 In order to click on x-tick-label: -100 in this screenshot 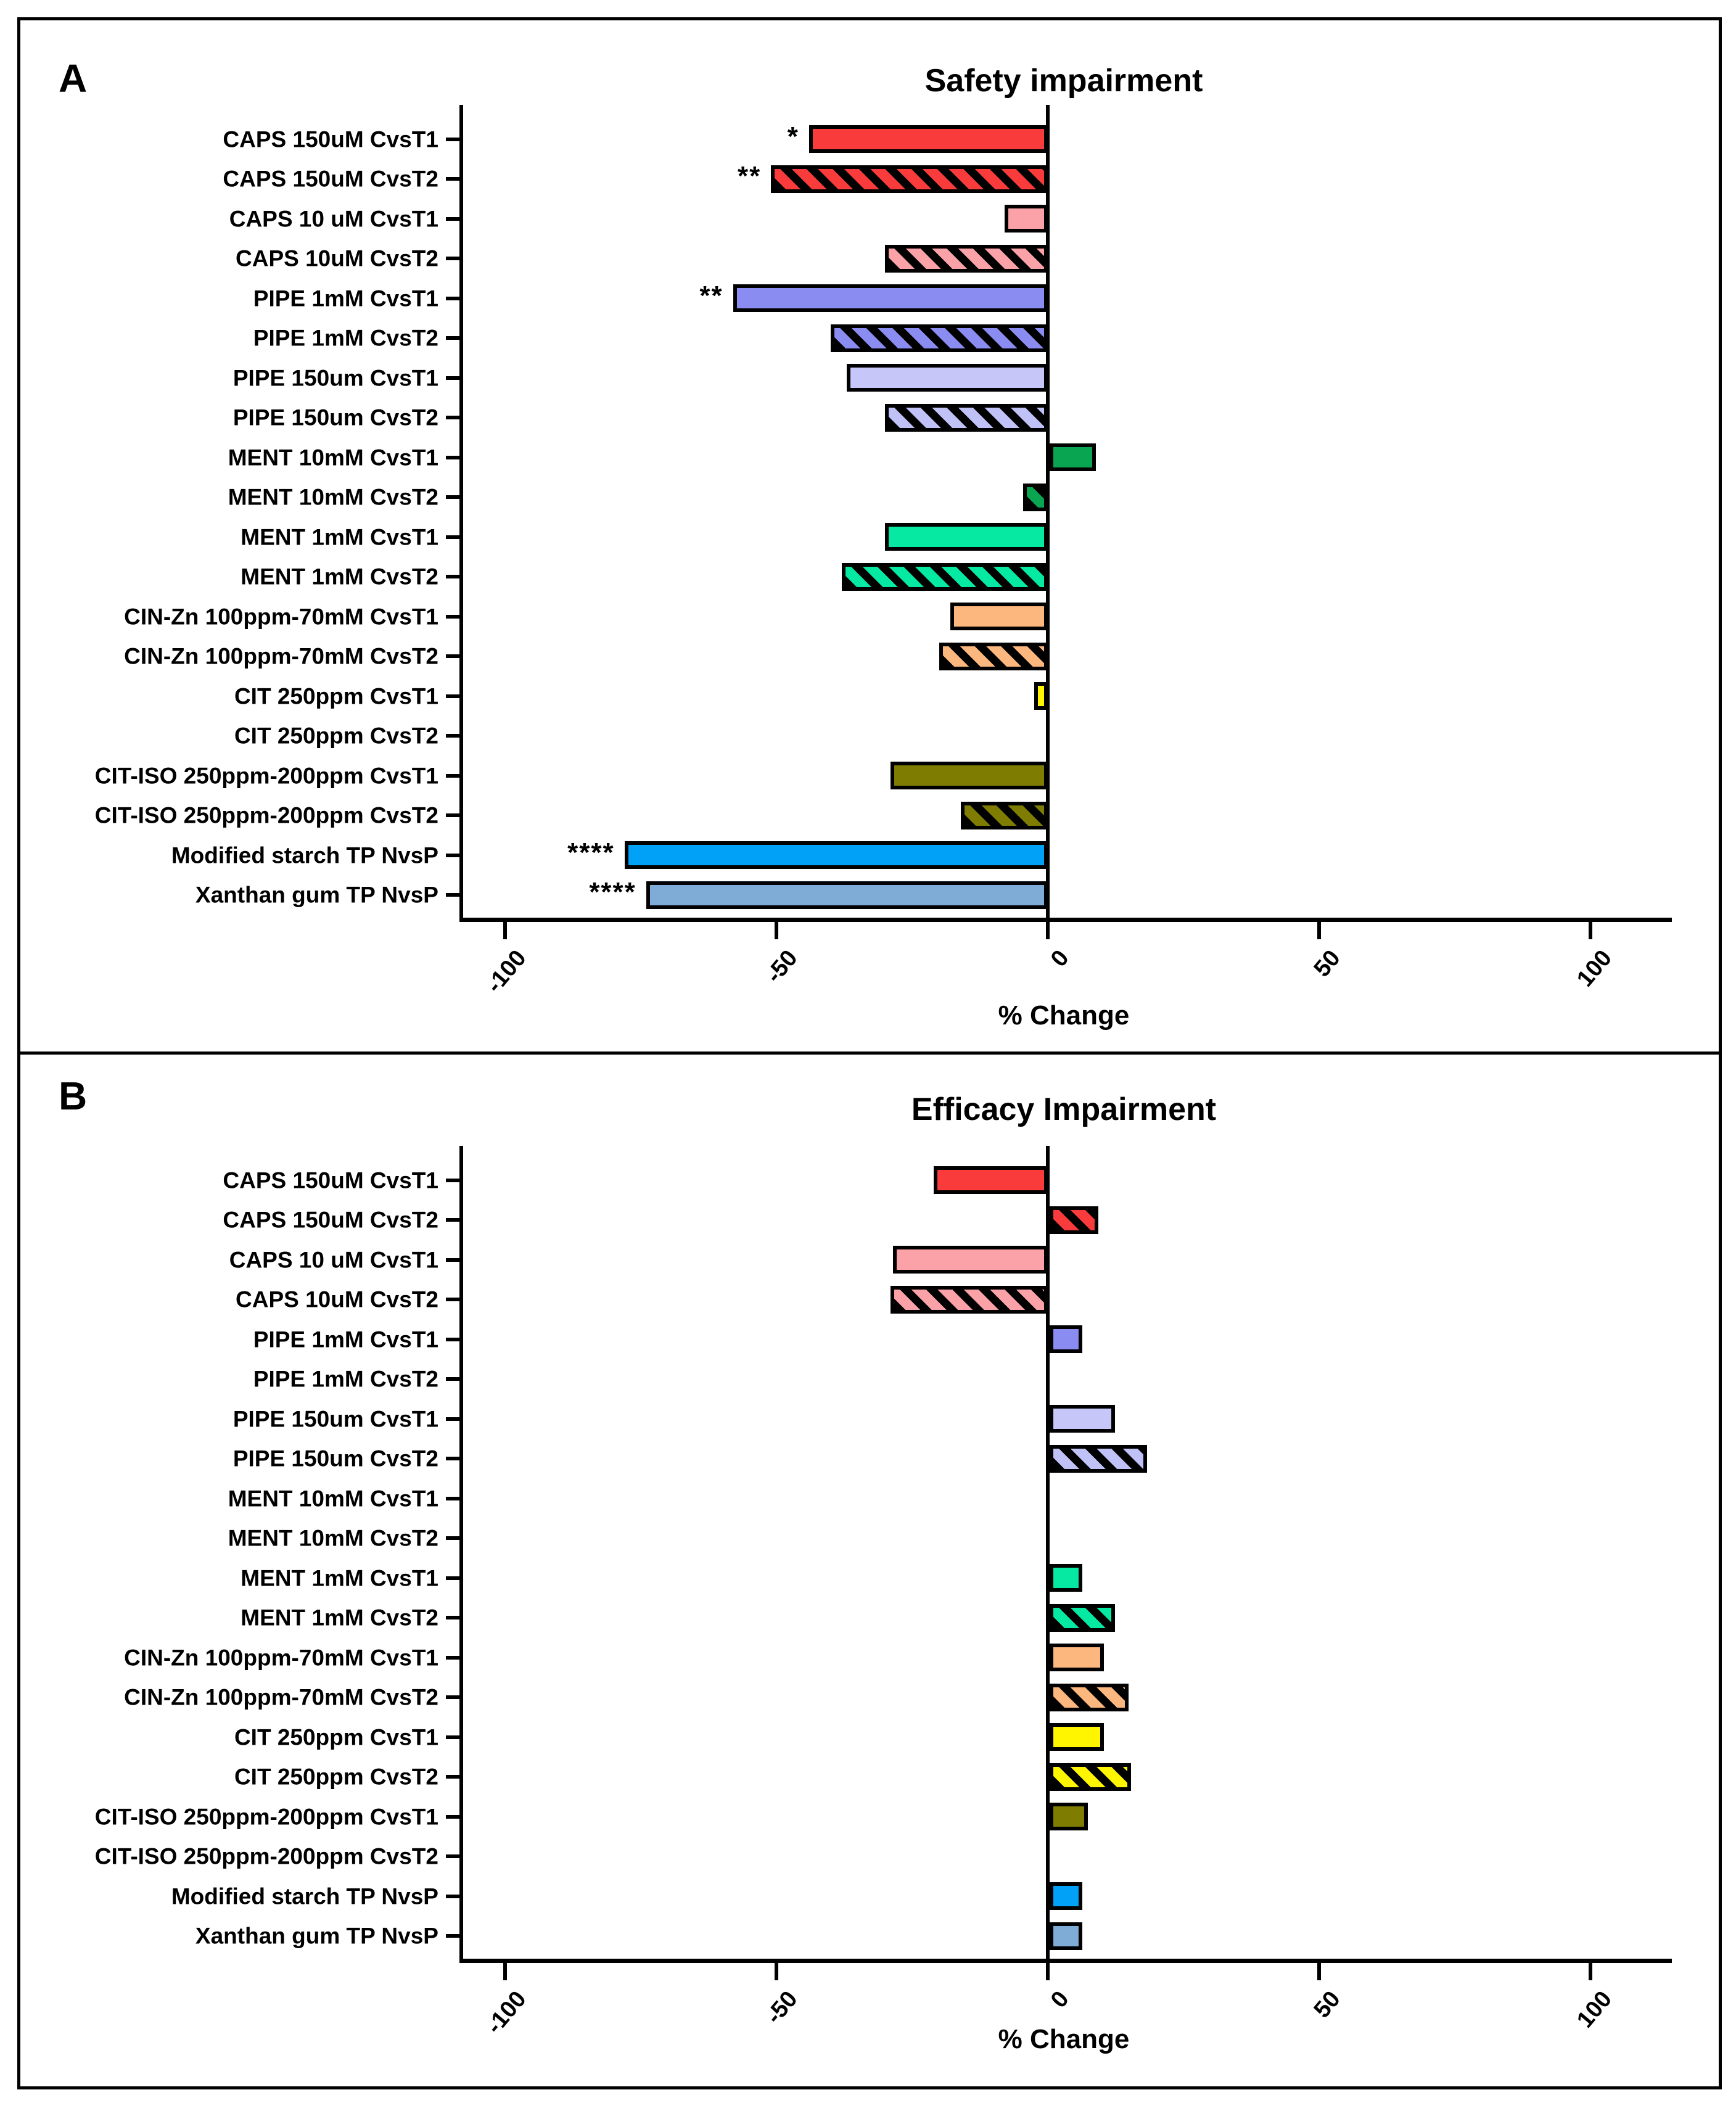, I will do `click(507, 971)`.